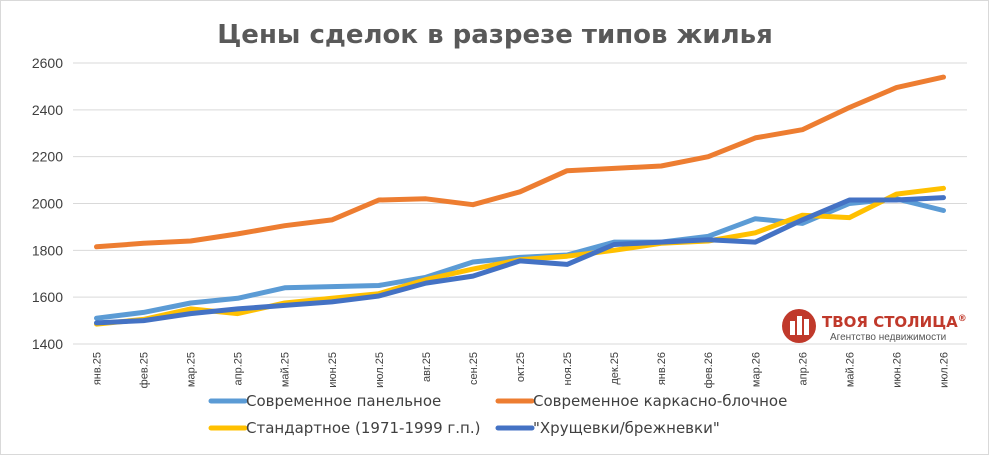  Describe the element at coordinates (47, 157) in the screenshot. I see `y-tick-label: 2200` at that location.